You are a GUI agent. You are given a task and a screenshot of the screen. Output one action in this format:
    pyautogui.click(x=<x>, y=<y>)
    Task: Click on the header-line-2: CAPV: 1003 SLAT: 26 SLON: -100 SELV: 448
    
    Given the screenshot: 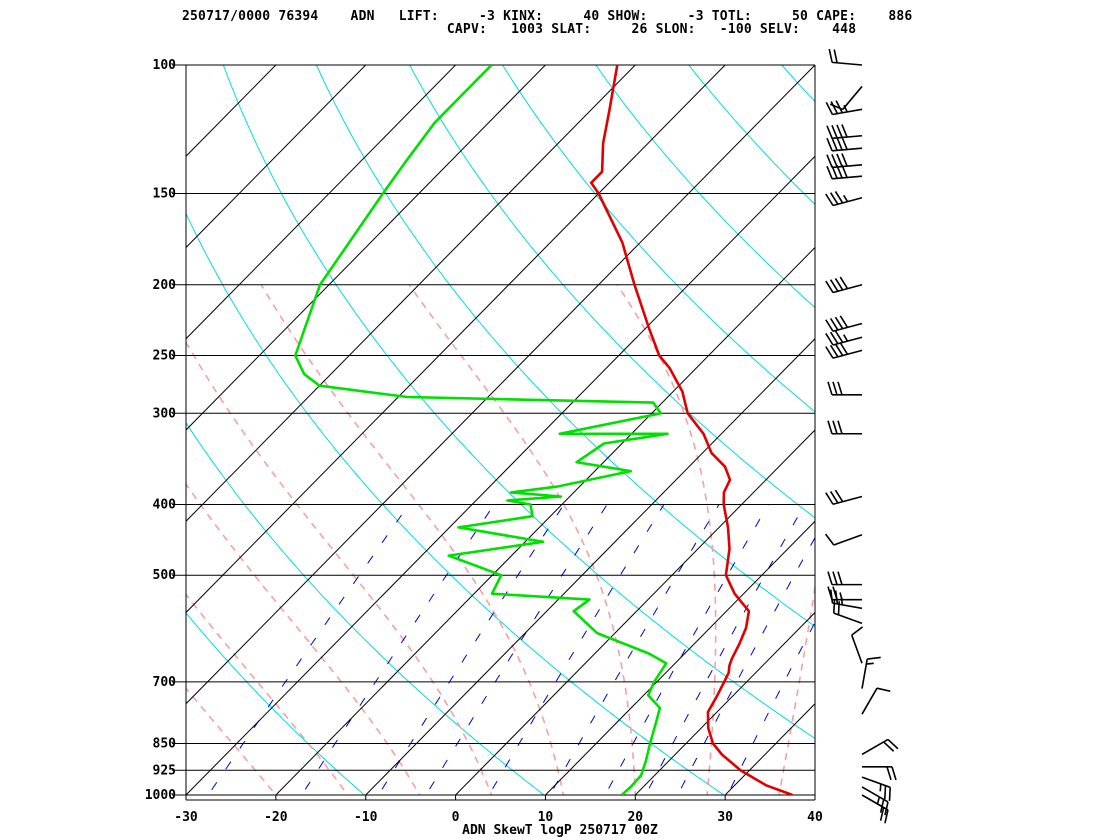 What is the action you would take?
    pyautogui.click(x=519, y=29)
    